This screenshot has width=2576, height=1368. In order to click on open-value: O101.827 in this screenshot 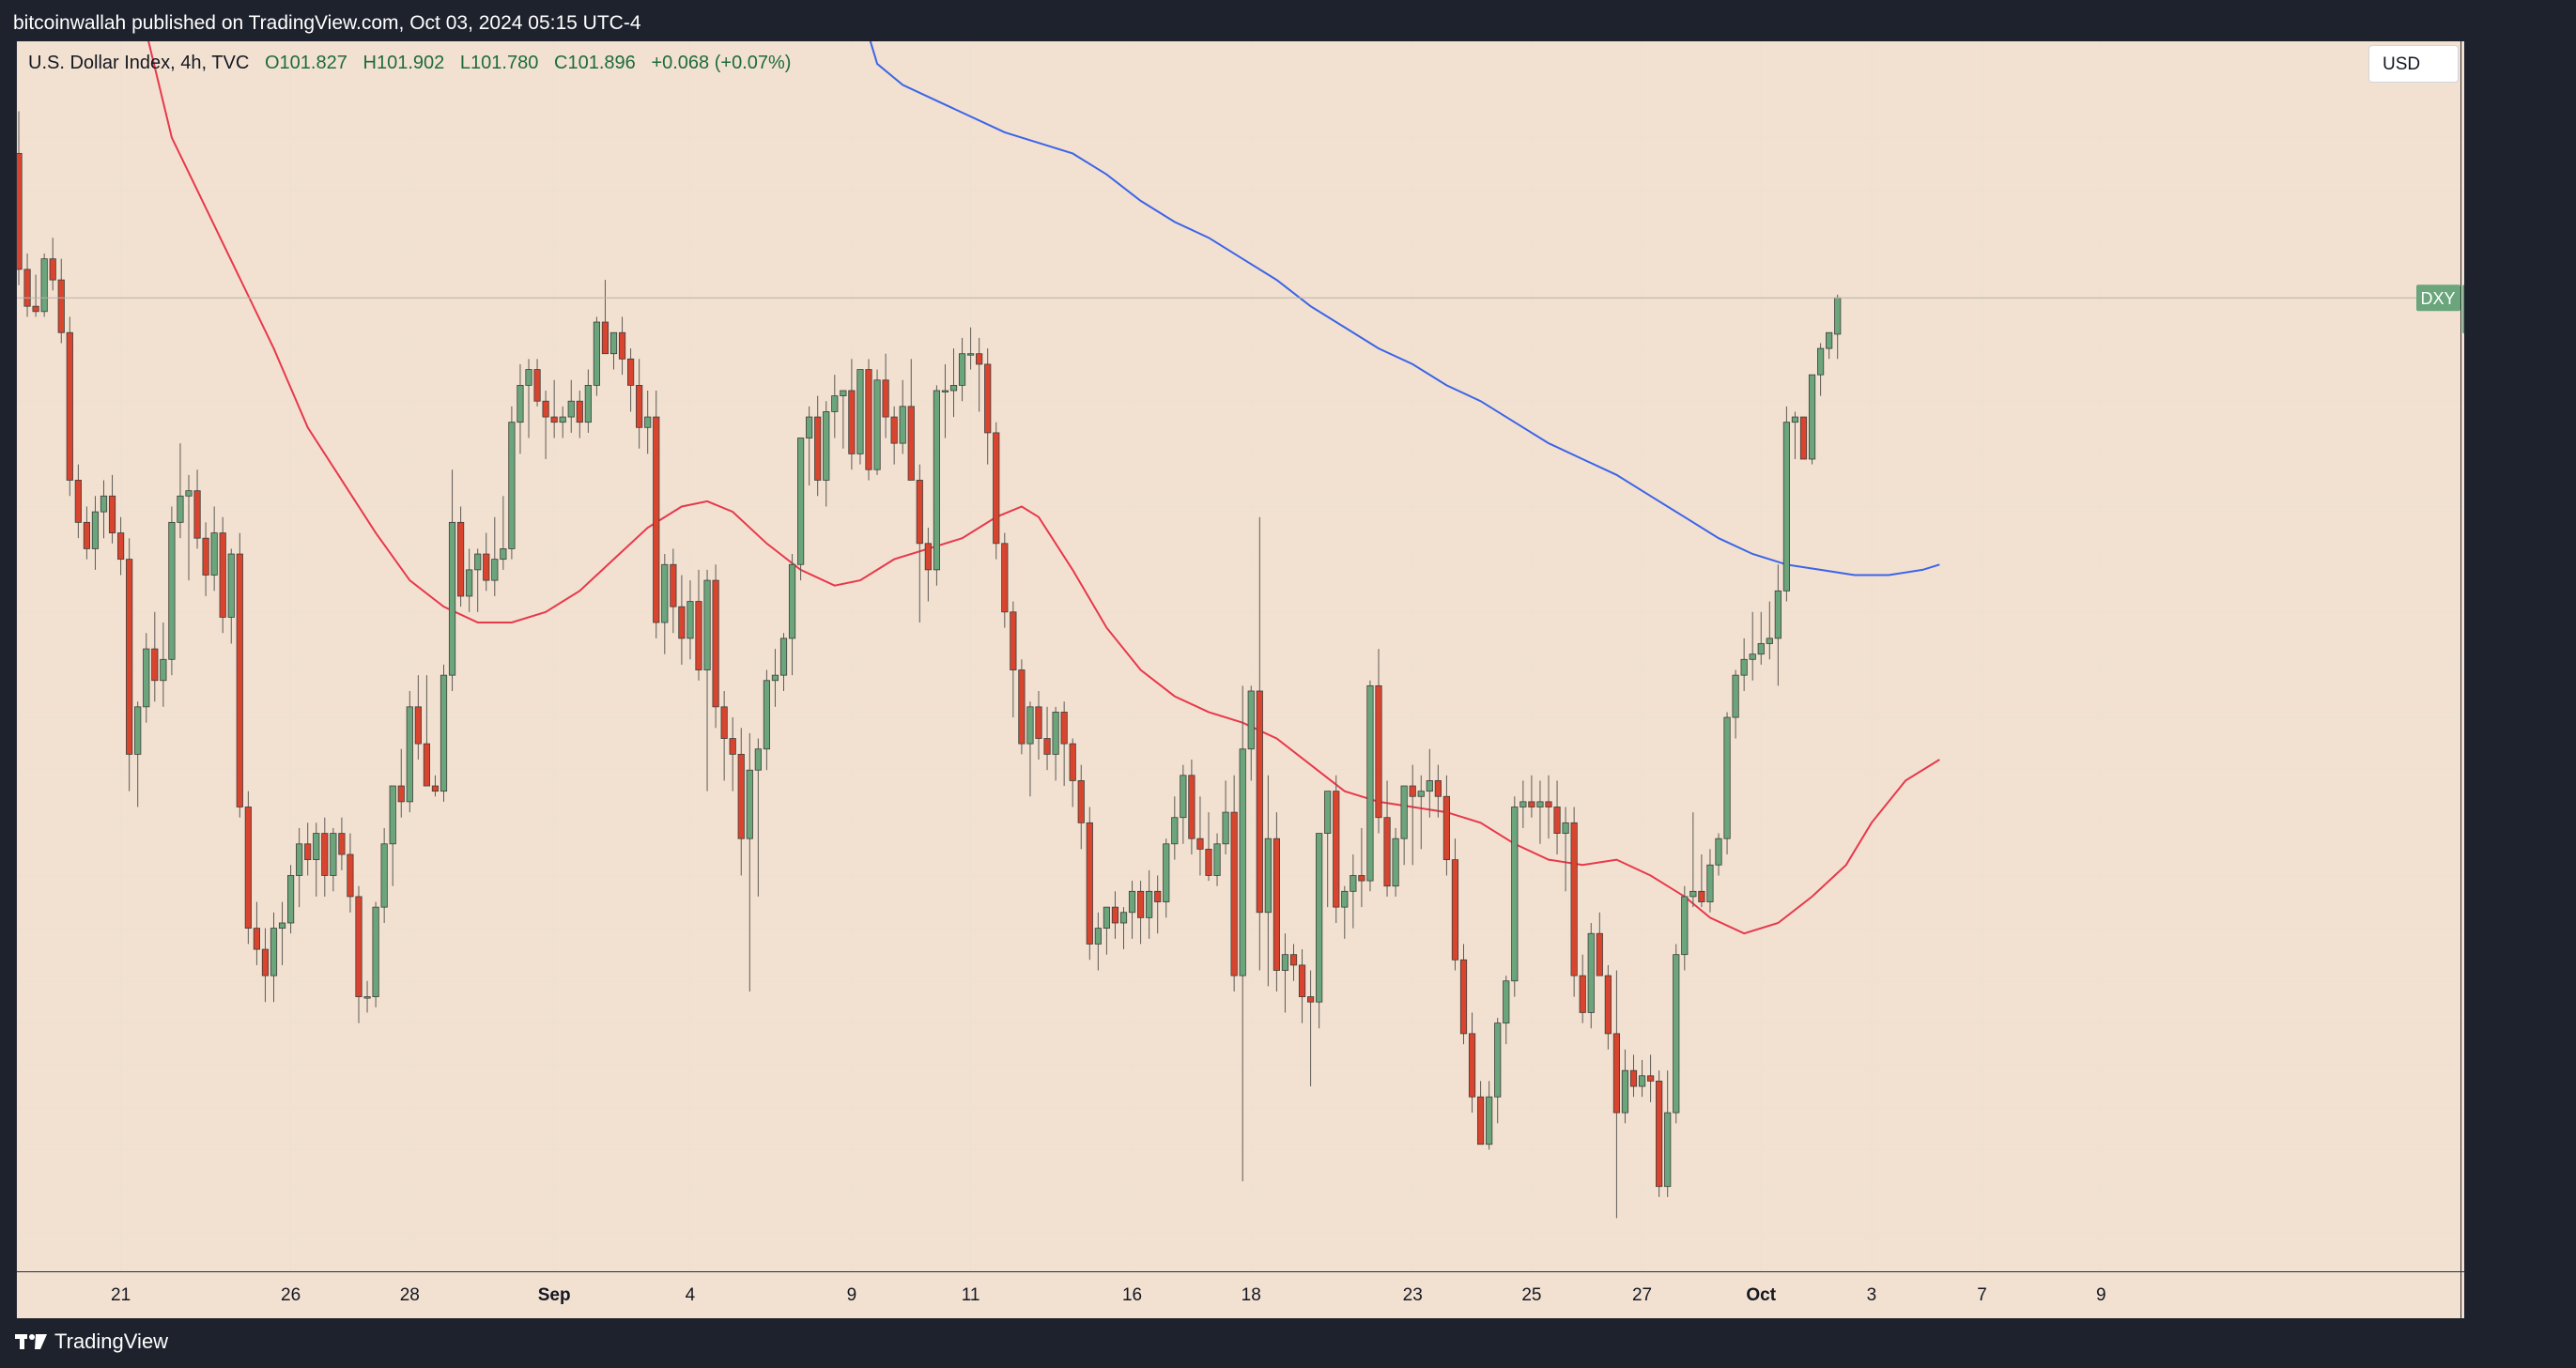, I will do `click(305, 63)`.